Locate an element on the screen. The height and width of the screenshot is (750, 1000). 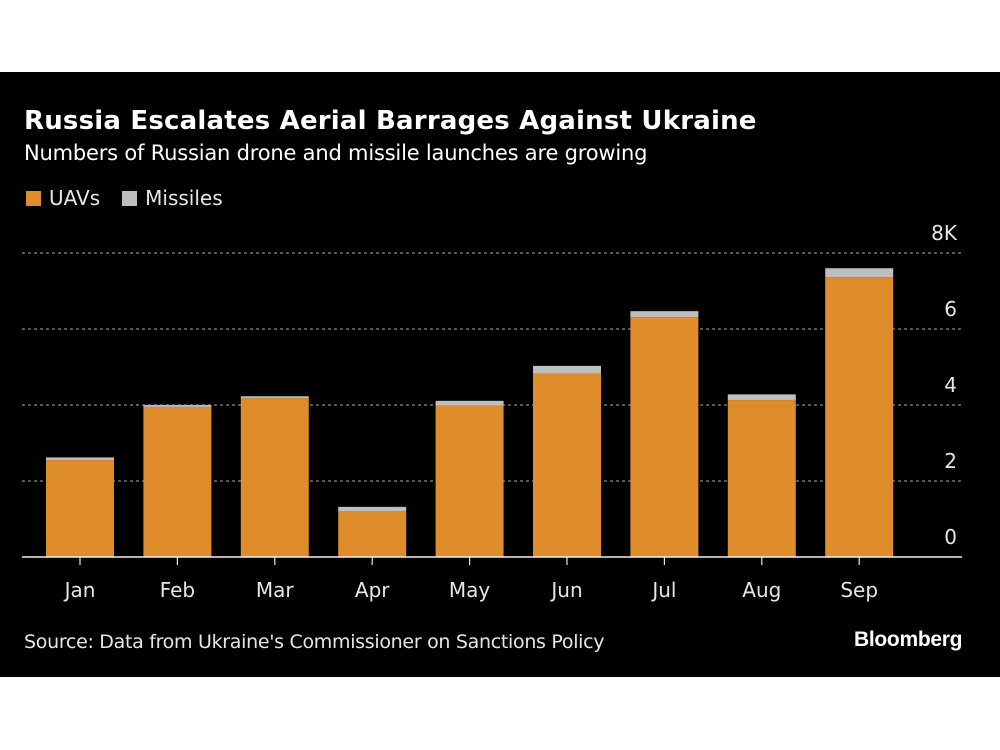
x-tick-label: May is located at coordinates (470, 590).